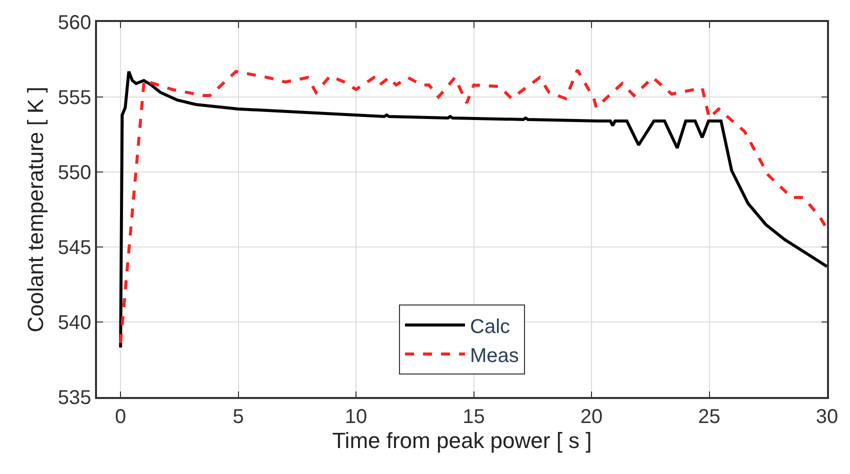 The image size is (850, 474). Describe the element at coordinates (75, 248) in the screenshot. I see `y-tick-label: 545` at that location.